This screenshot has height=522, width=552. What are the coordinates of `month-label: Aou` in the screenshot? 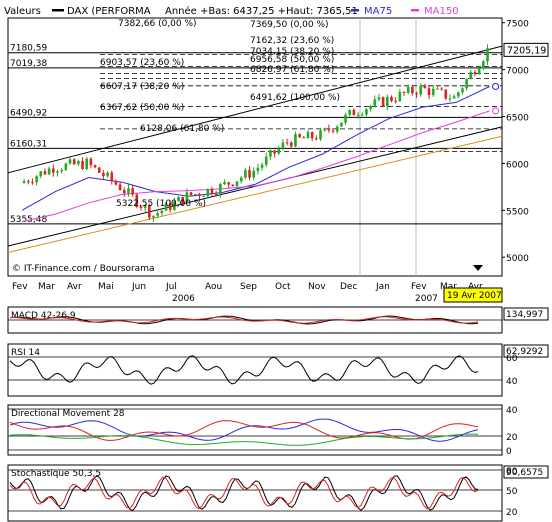 It's located at (213, 287).